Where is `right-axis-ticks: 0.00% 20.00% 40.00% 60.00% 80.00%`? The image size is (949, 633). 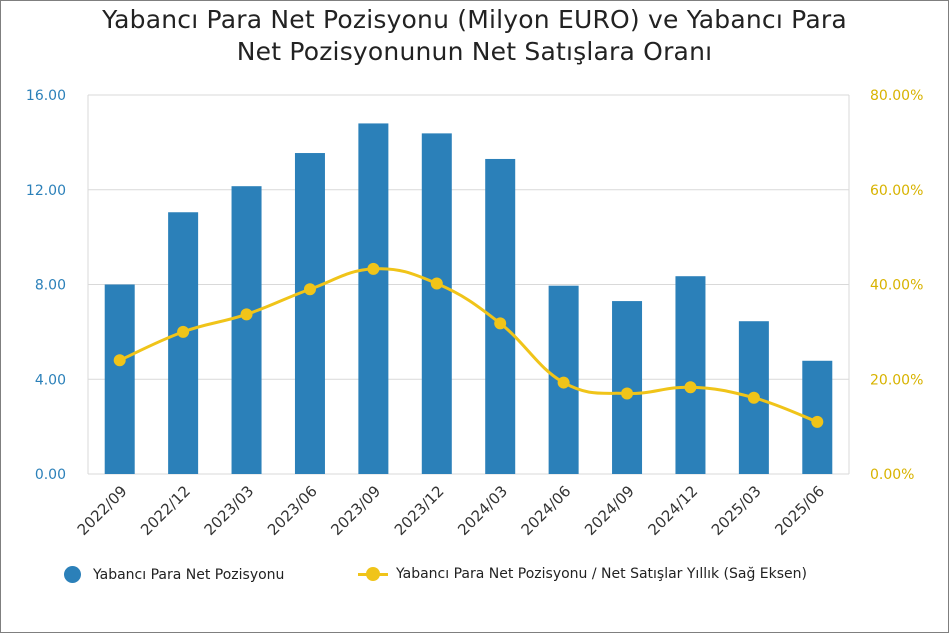 right-axis-ticks: 0.00% 20.00% 40.00% 60.00% 80.00% is located at coordinates (896, 285).